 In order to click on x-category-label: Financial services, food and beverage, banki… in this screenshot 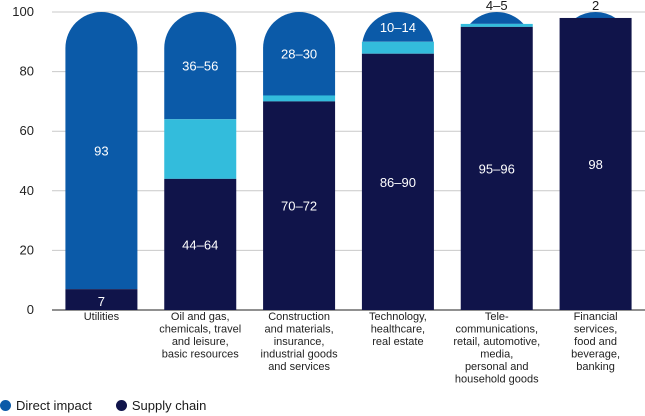, I will do `click(595, 342)`.